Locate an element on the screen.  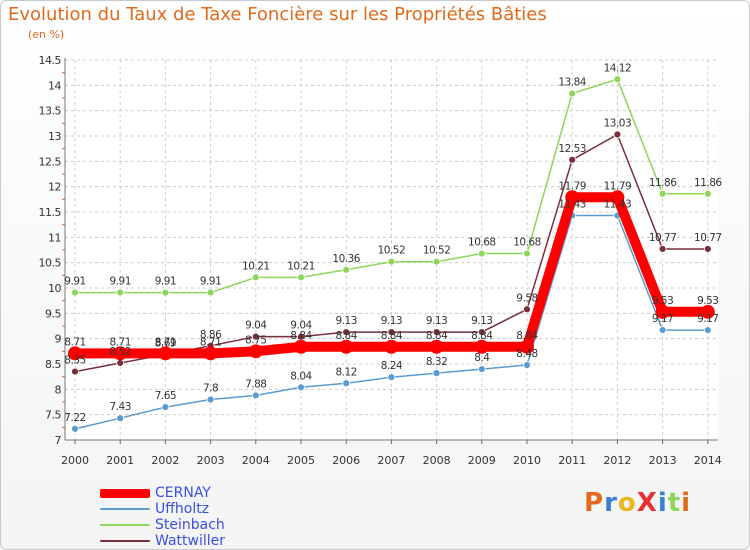
data-label-uffholtz: 8.24 is located at coordinates (392, 366).